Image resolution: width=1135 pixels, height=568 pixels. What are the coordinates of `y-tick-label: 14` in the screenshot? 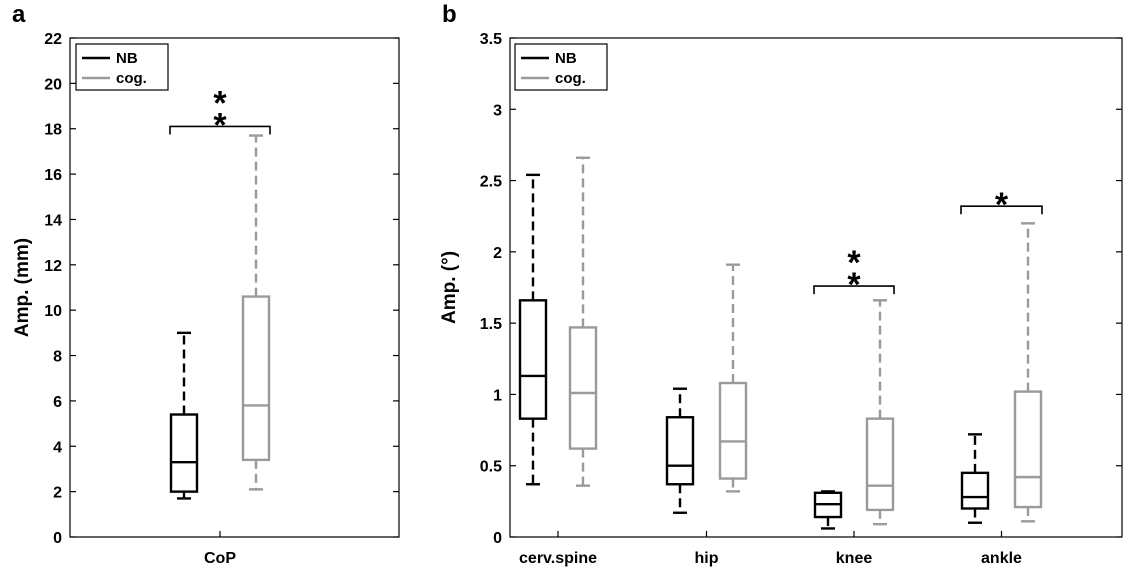 It's located at (53, 220).